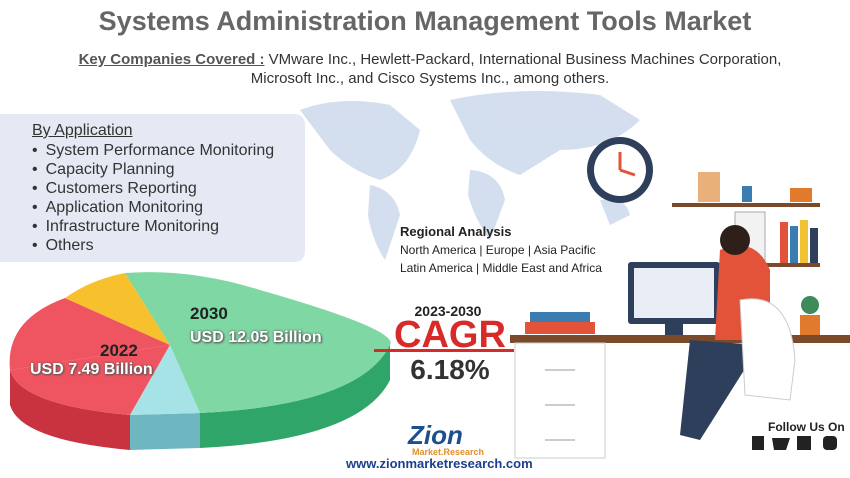  Describe the element at coordinates (470, 175) in the screenshot. I see `world-map` at that location.